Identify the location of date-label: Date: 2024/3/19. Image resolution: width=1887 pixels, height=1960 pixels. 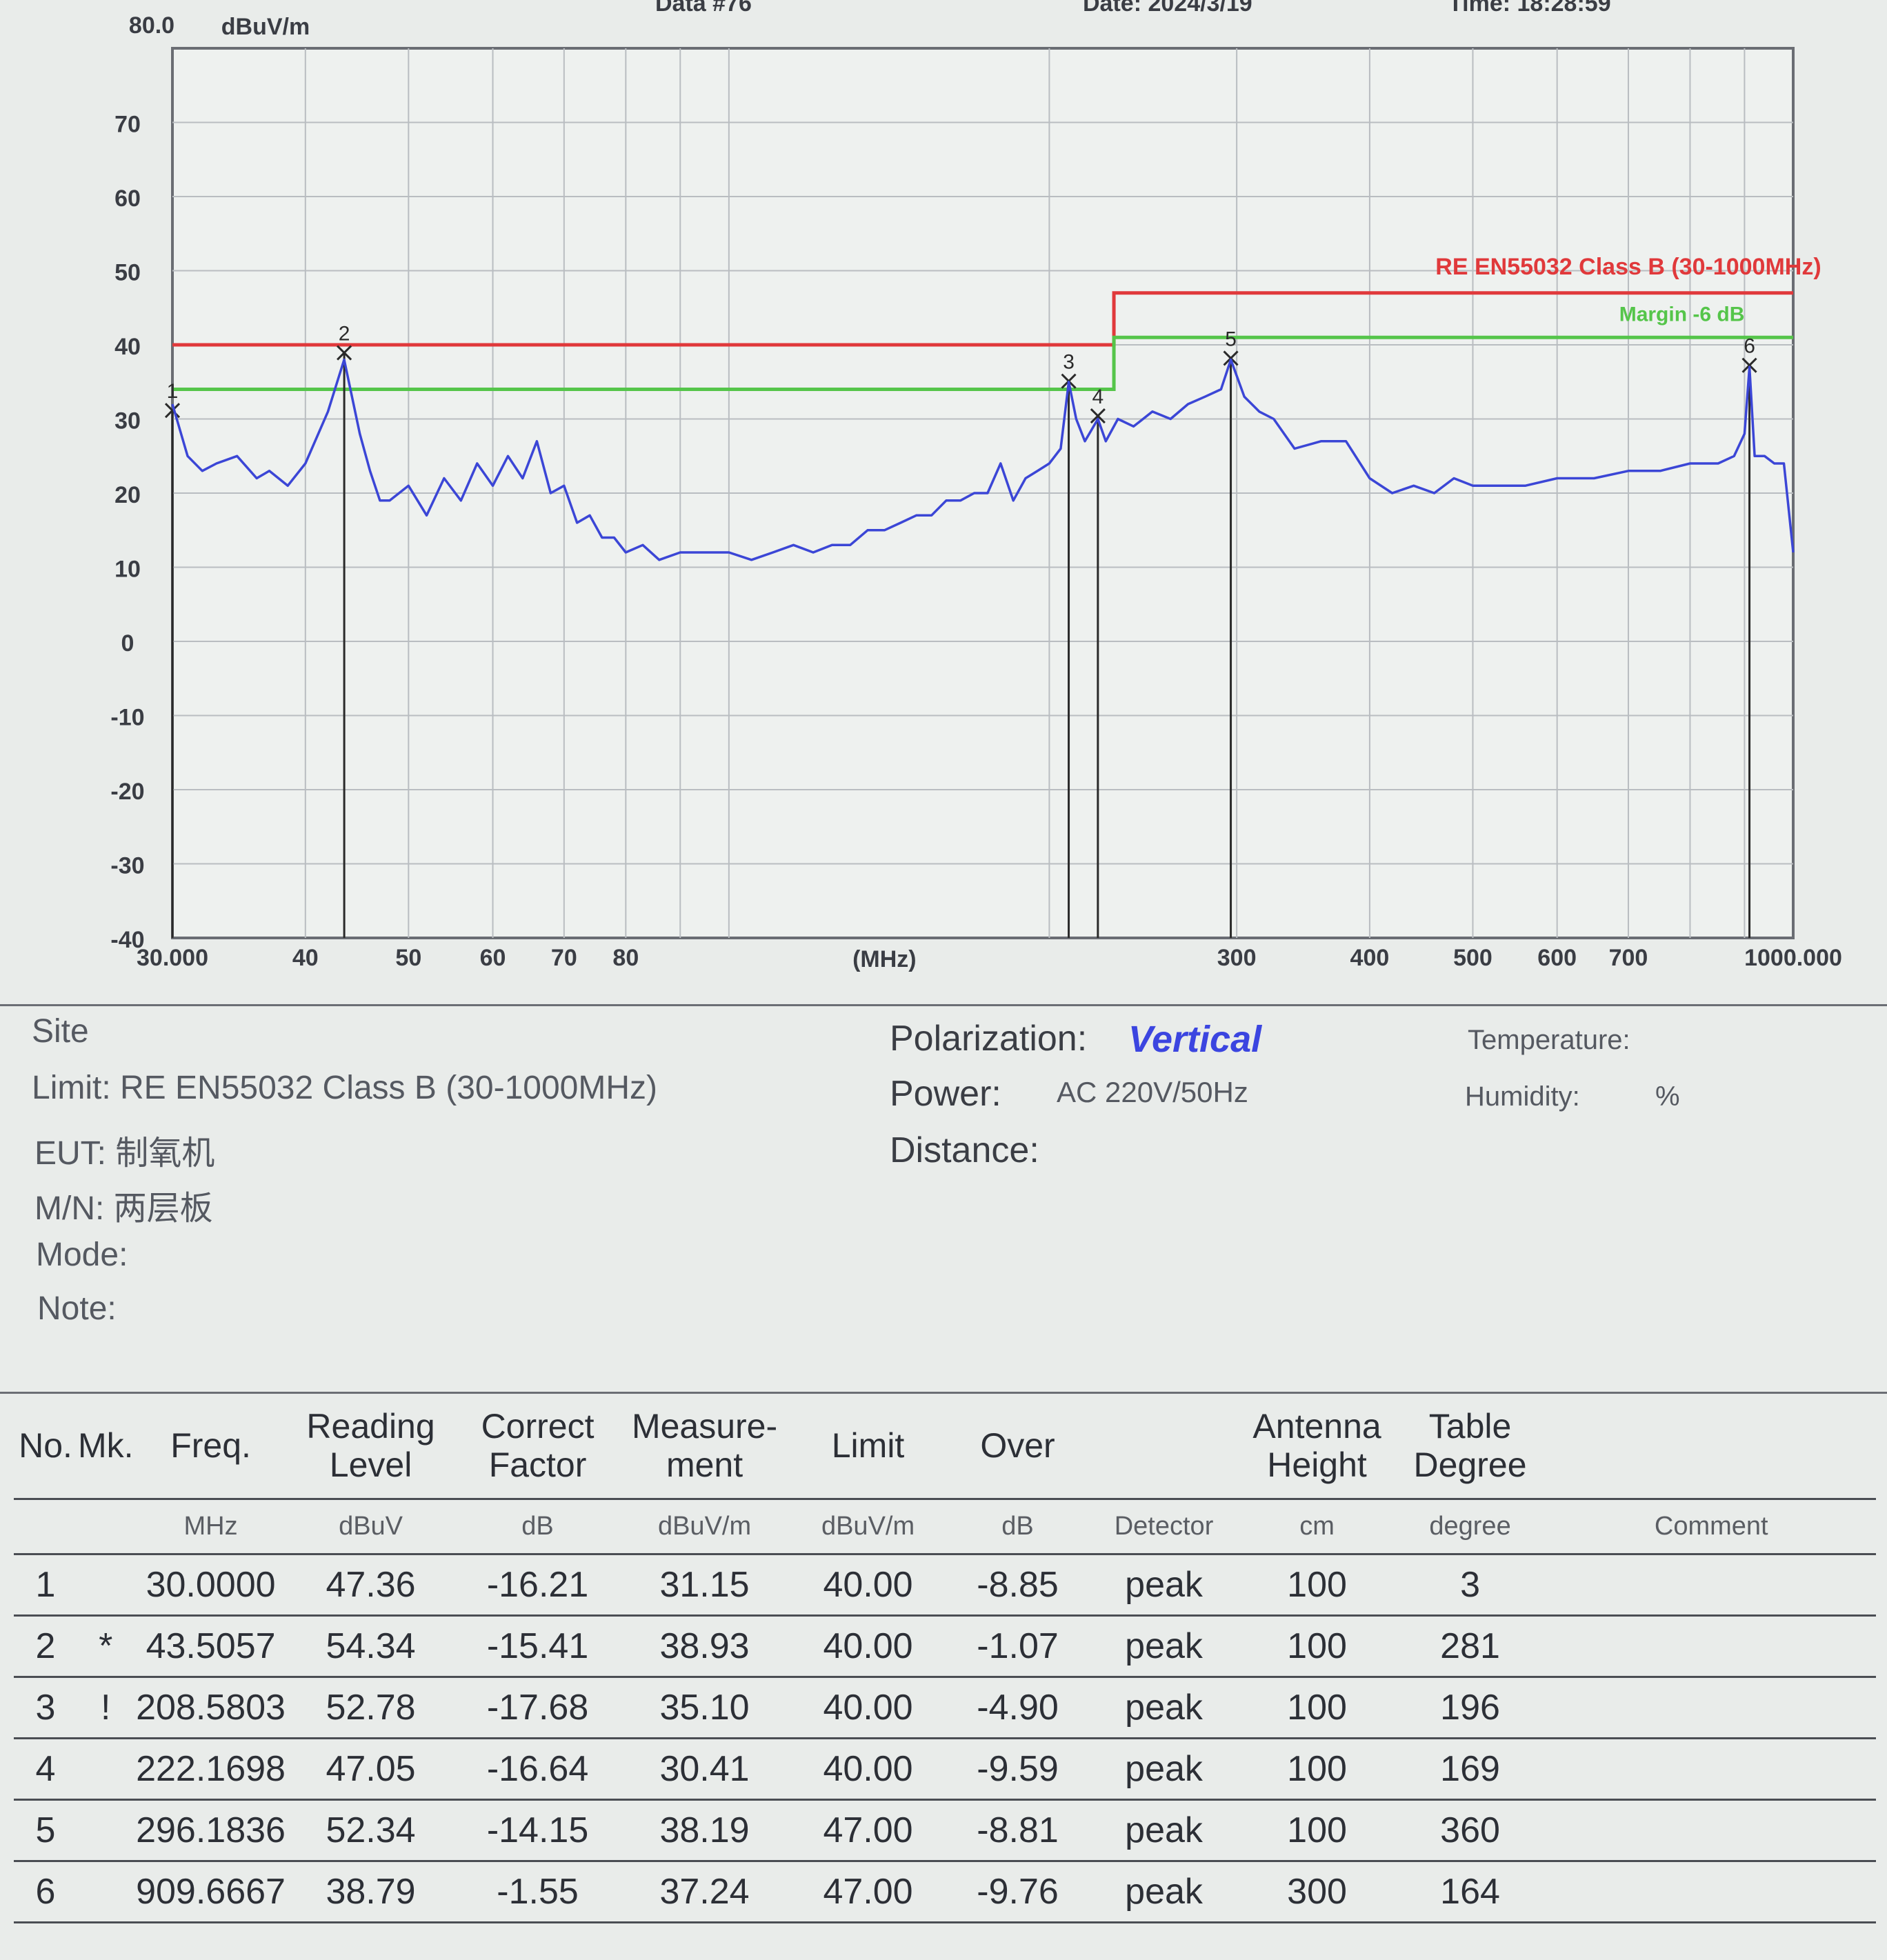
(1167, 8).